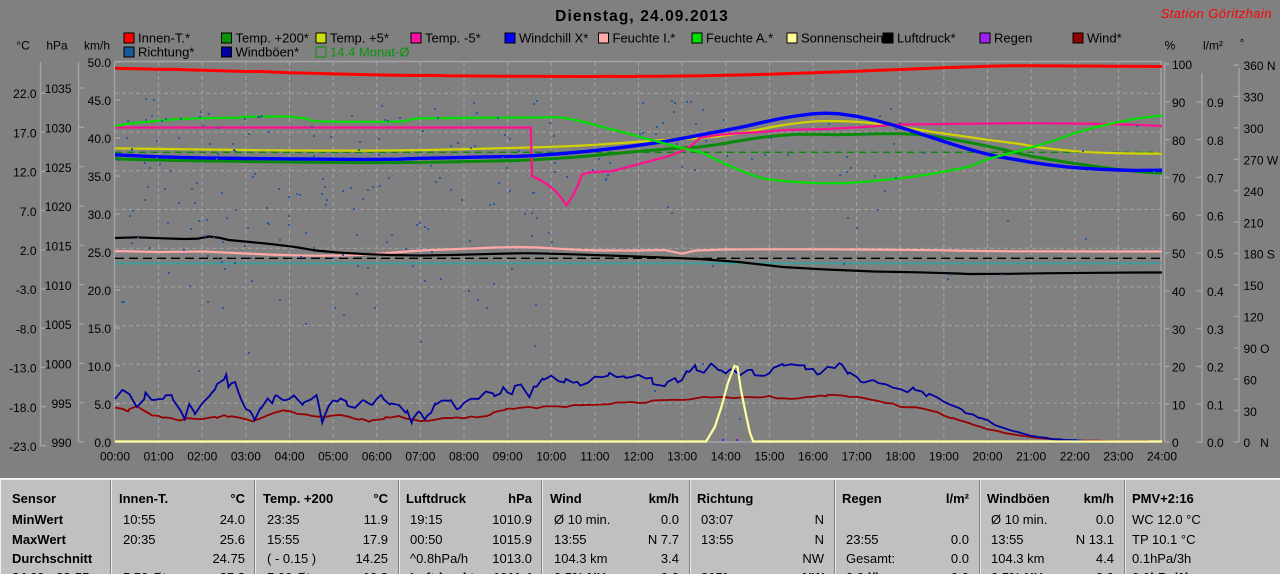  What do you see at coordinates (61, 443) in the screenshot?
I see `svg-text: 990` at bounding box center [61, 443].